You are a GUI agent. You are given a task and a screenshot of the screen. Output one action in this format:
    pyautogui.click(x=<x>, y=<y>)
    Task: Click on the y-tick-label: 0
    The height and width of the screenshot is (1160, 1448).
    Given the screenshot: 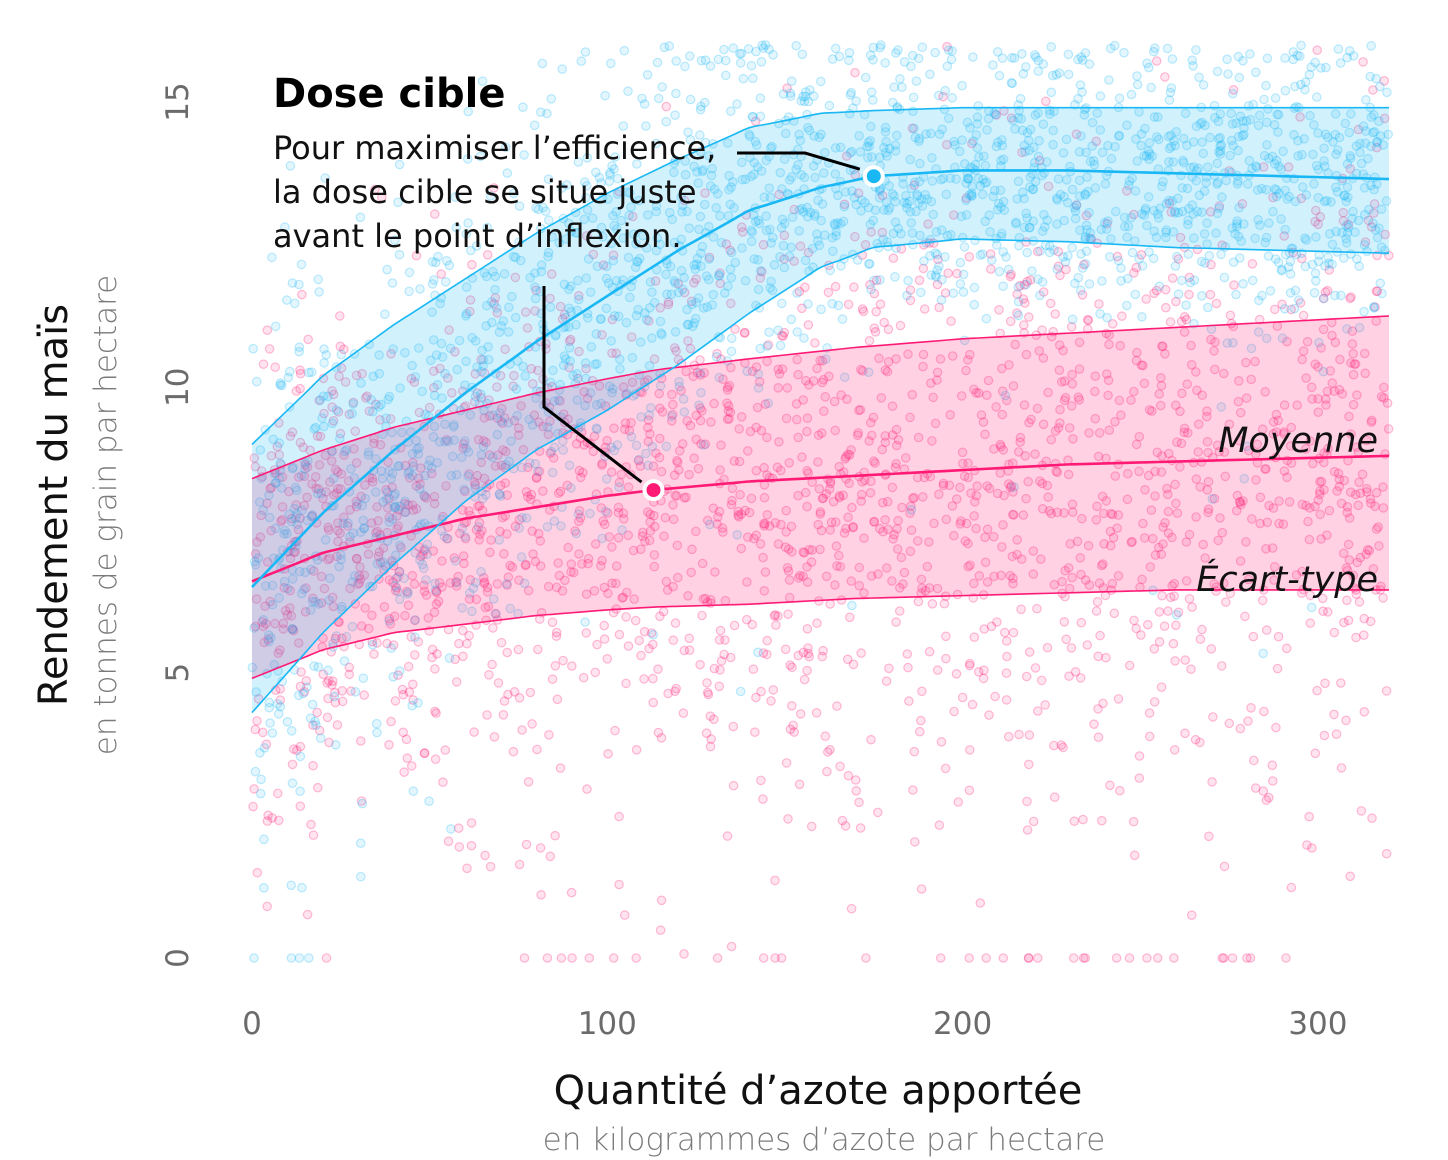 What is the action you would take?
    pyautogui.click(x=178, y=958)
    